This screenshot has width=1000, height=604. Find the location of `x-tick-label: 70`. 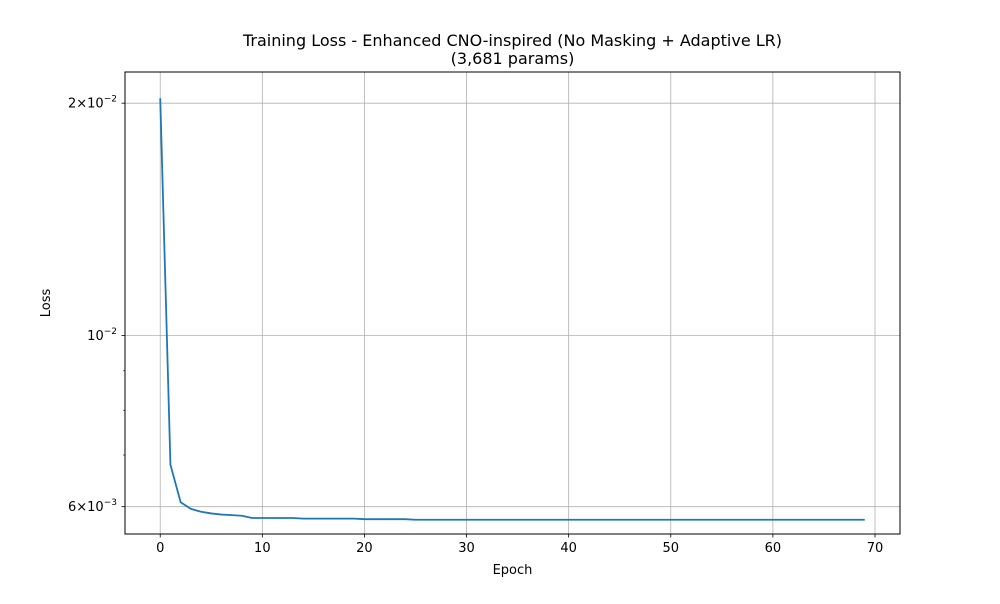

x-tick-label: 70 is located at coordinates (875, 548).